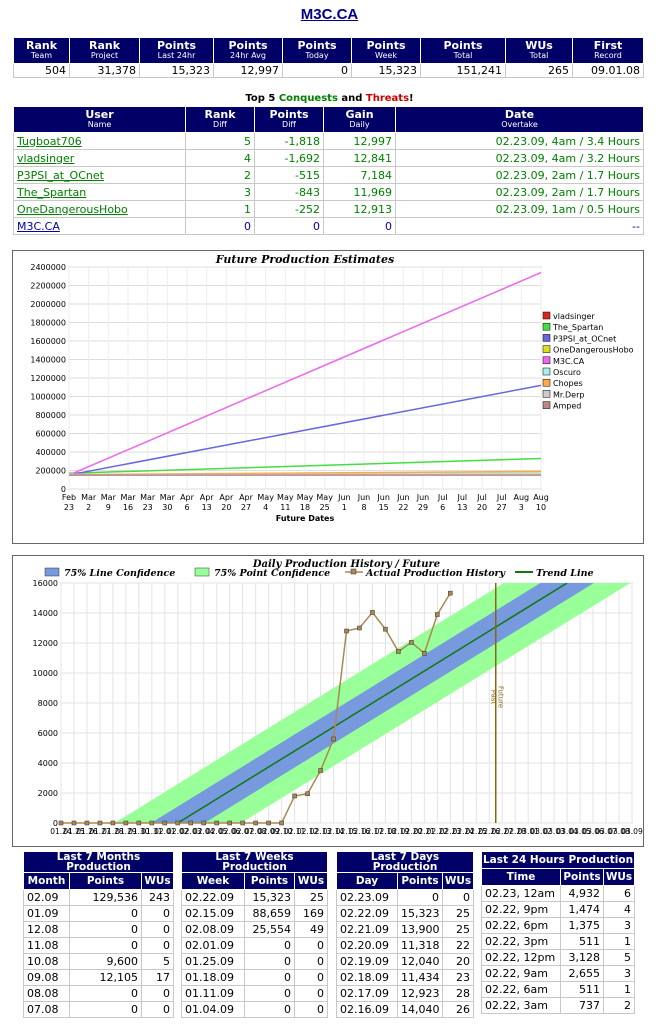  I want to click on hours-cell: 02.22, 9am, so click(521, 973).